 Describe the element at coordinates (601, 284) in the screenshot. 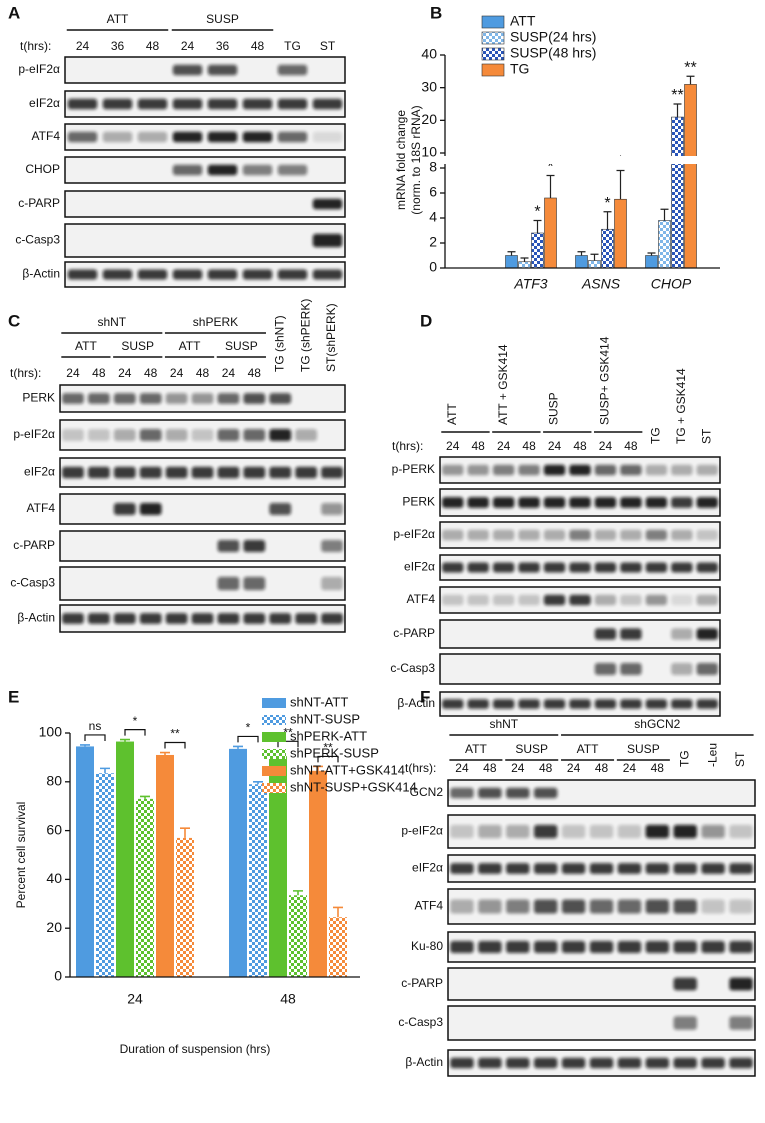

I see `x-tick-label: ASNS` at that location.